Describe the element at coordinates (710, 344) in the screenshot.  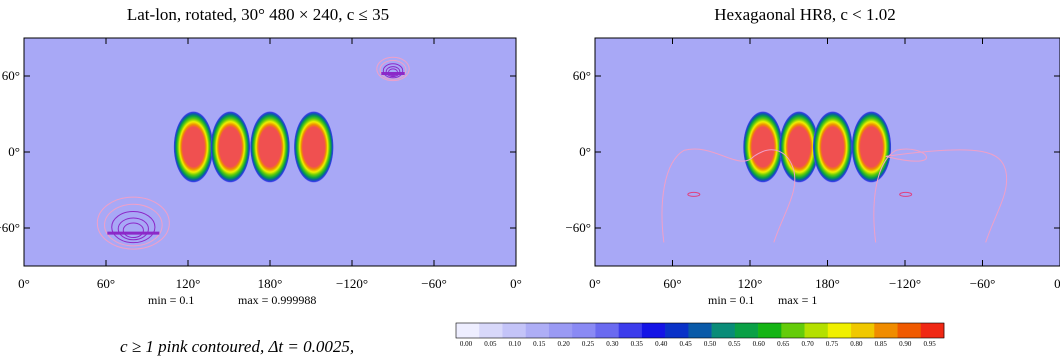
I see `colorbar-tick-label: 0.50` at that location.